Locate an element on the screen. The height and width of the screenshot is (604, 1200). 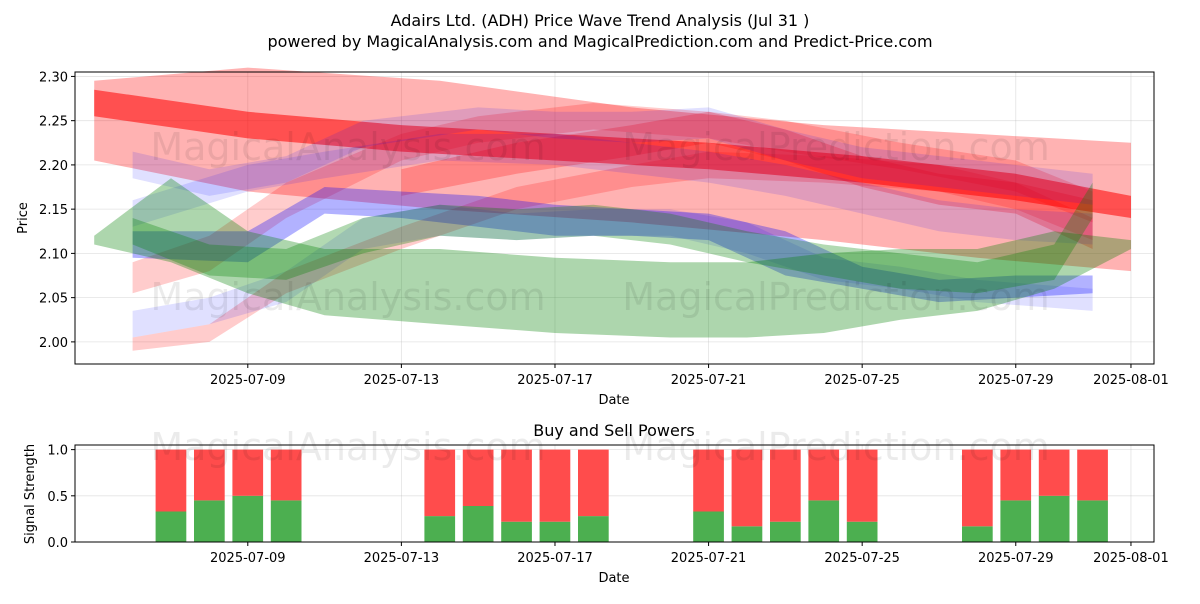
signal-x-tick-label: 2025-07-29 is located at coordinates (1016, 558).